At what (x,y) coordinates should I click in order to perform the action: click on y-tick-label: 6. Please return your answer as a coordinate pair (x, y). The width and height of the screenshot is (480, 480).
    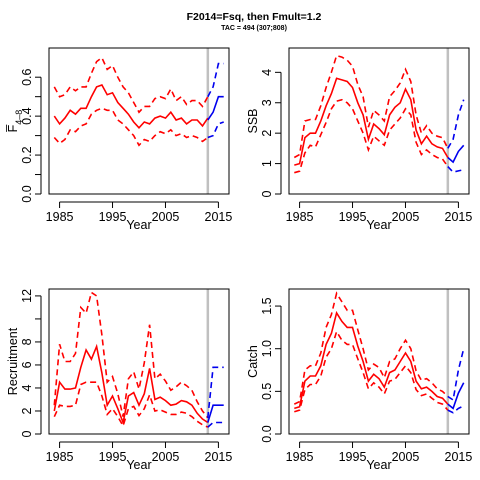
    Looking at the image, I should click on (27, 364).